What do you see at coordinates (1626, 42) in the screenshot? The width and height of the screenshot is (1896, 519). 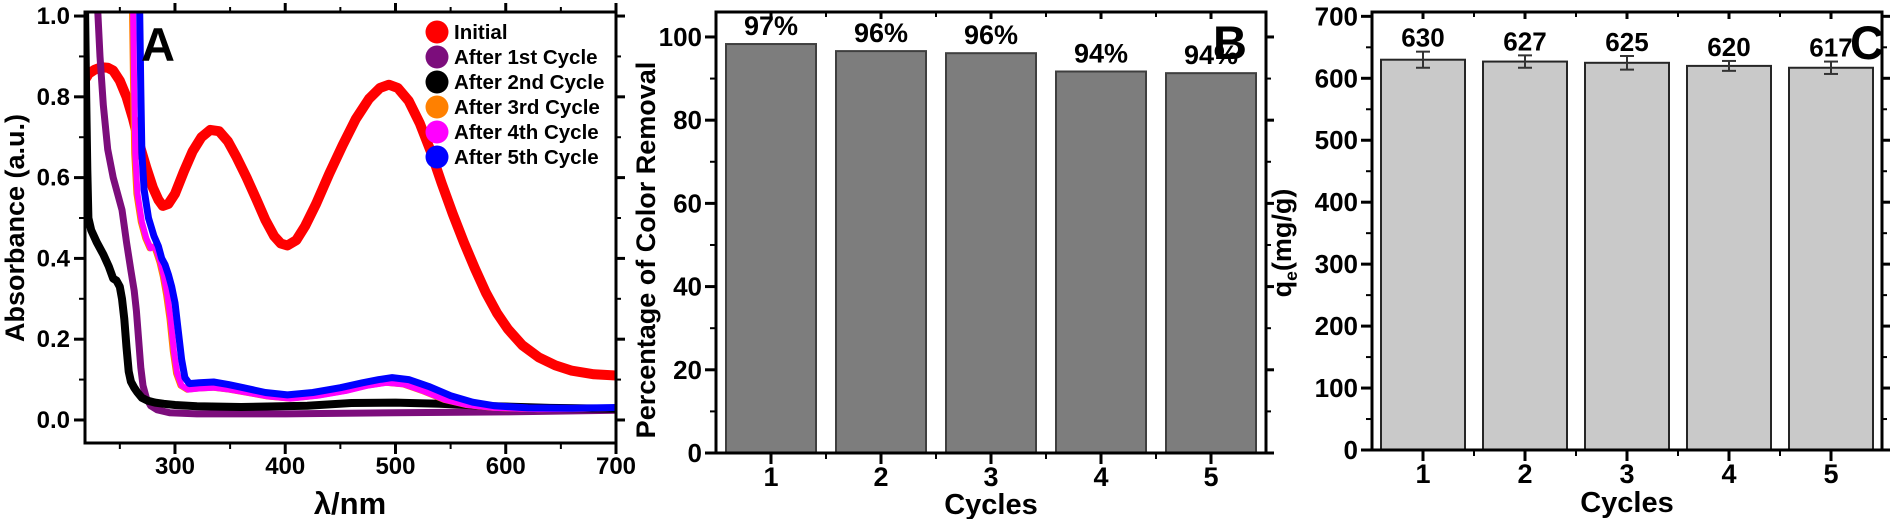 I see `bar-value-label: 625` at bounding box center [1626, 42].